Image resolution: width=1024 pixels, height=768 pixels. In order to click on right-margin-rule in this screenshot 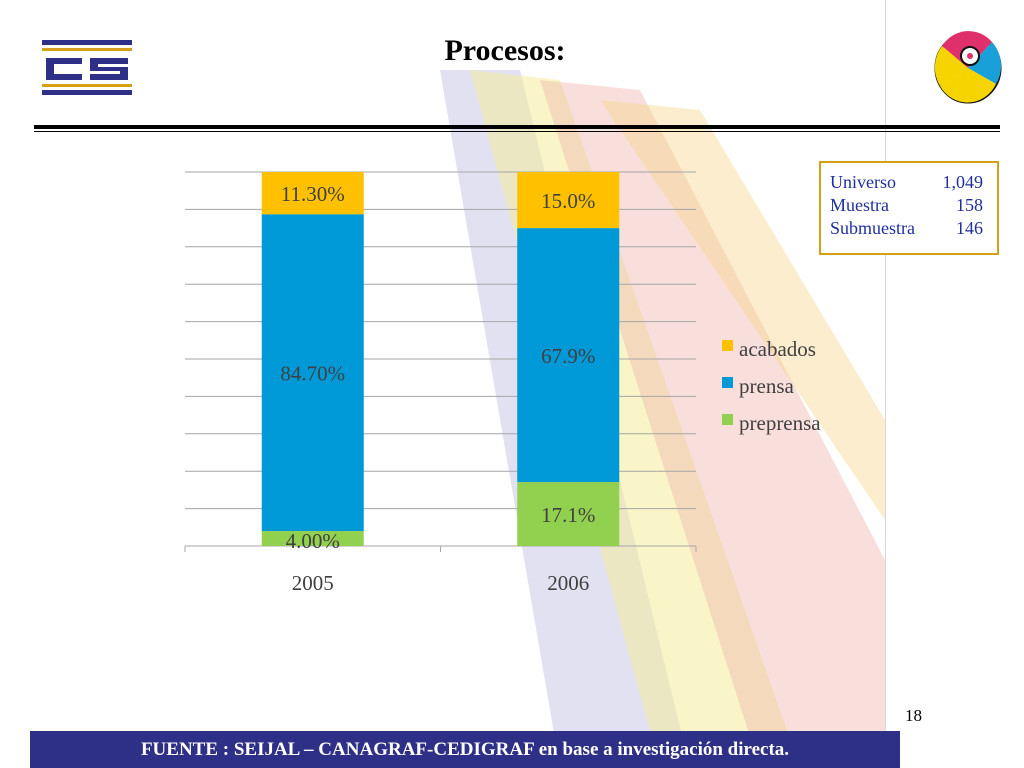, I will do `click(885, 384)`.